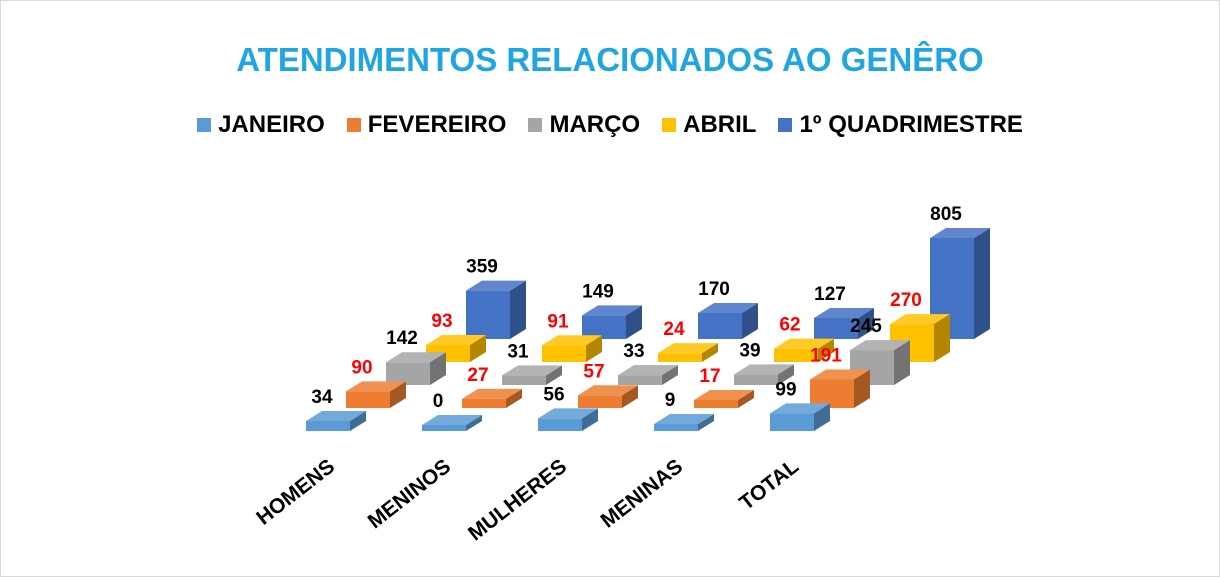 This screenshot has width=1220, height=577. I want to click on legend-label: FEVEREIRO, so click(437, 124).